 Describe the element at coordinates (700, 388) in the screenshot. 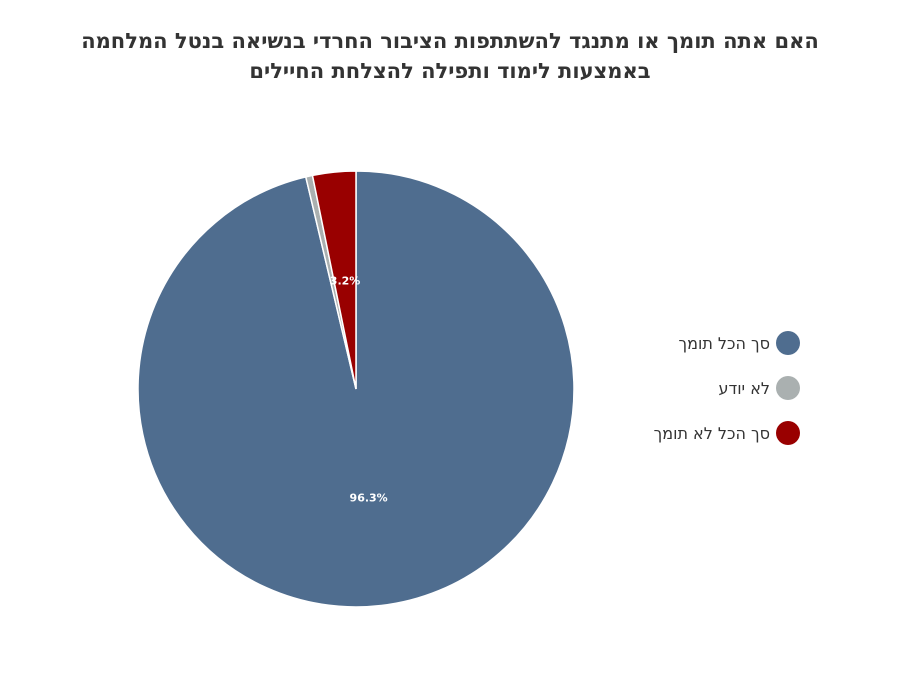

I see `legend-item-1: לא יודע` at that location.